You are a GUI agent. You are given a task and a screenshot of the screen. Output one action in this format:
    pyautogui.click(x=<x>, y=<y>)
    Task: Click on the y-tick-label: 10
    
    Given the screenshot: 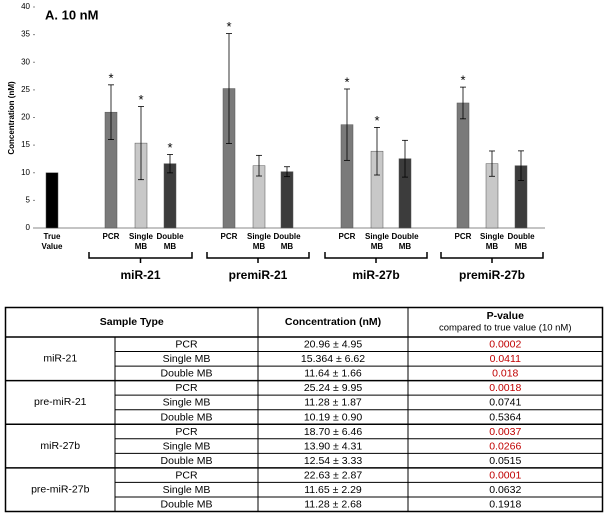 What is the action you would take?
    pyautogui.click(x=25, y=172)
    